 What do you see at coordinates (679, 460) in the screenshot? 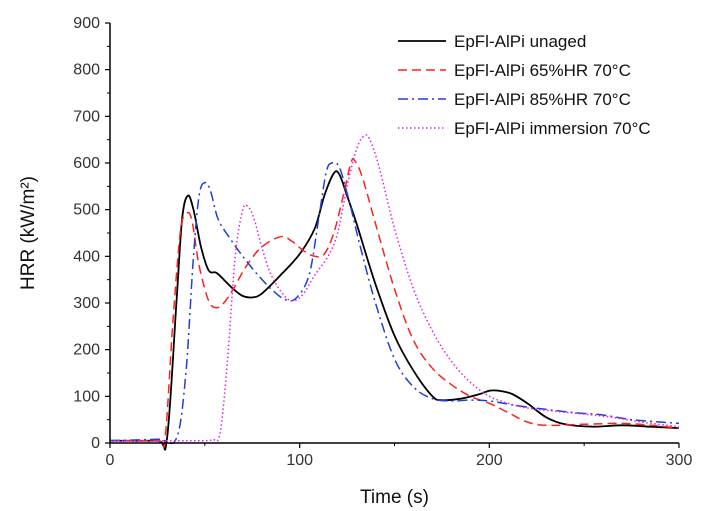
I see `x-tick-label: 300` at bounding box center [679, 460].